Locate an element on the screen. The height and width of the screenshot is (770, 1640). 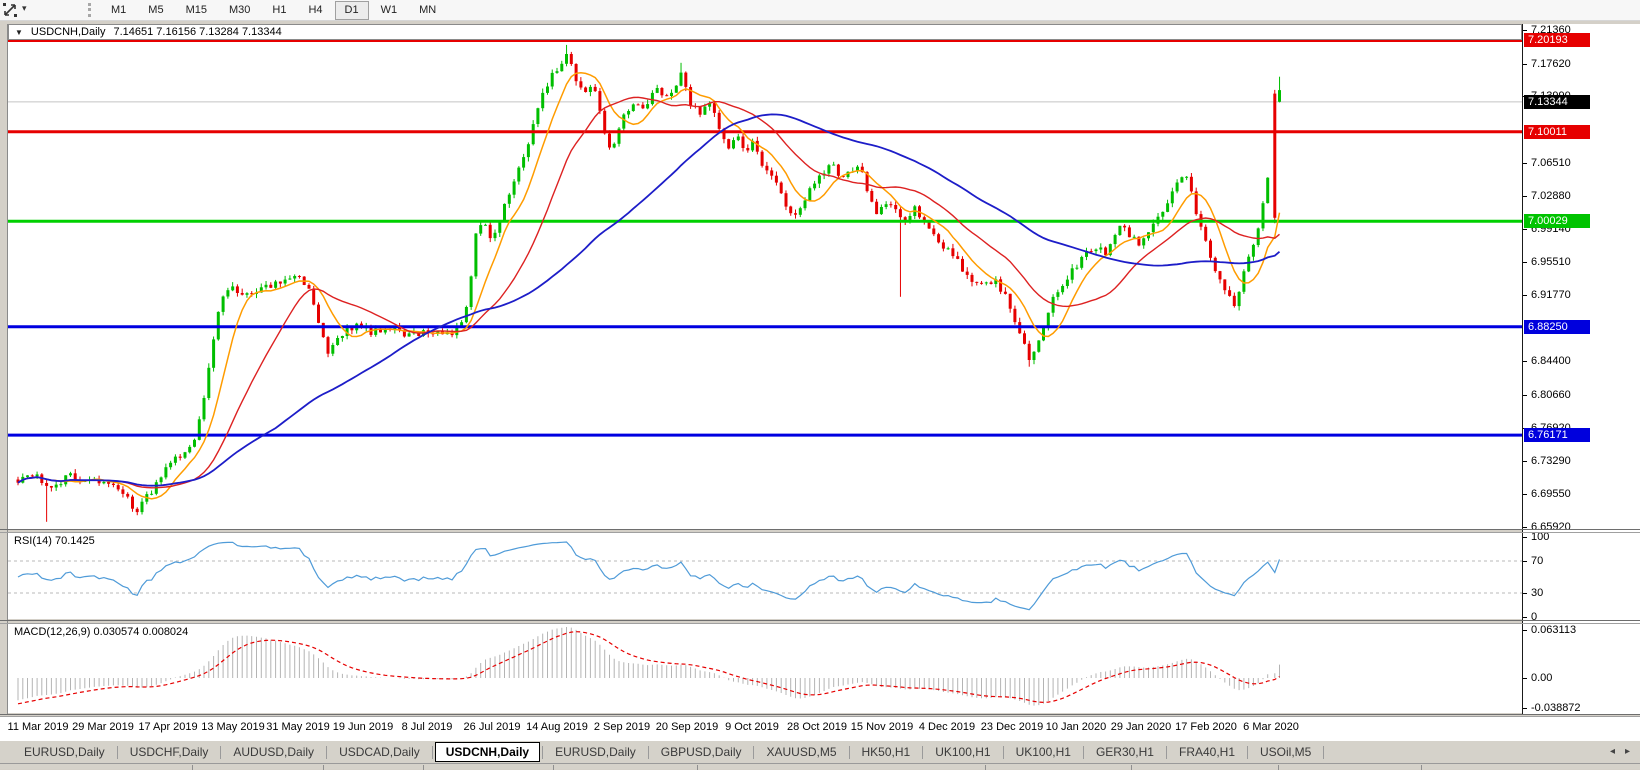
tab-usdcad-daily: USDCAD,Daily is located at coordinates (379, 752).